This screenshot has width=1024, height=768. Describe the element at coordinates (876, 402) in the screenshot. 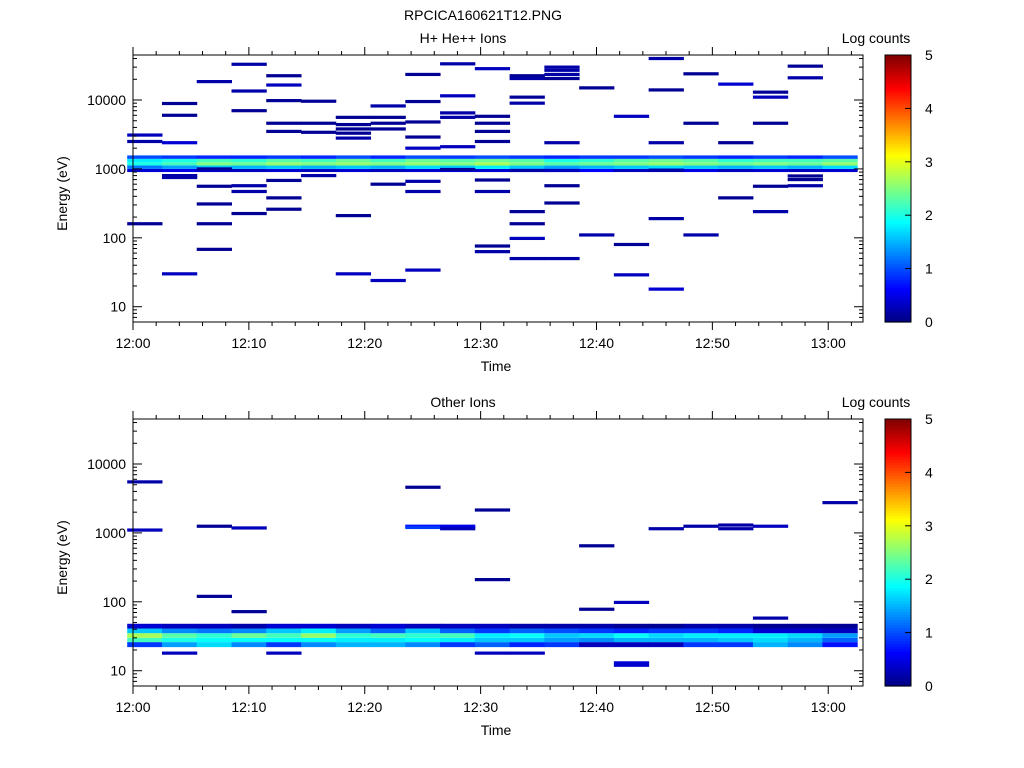

I see `colorbar-label: Log counts` at that location.